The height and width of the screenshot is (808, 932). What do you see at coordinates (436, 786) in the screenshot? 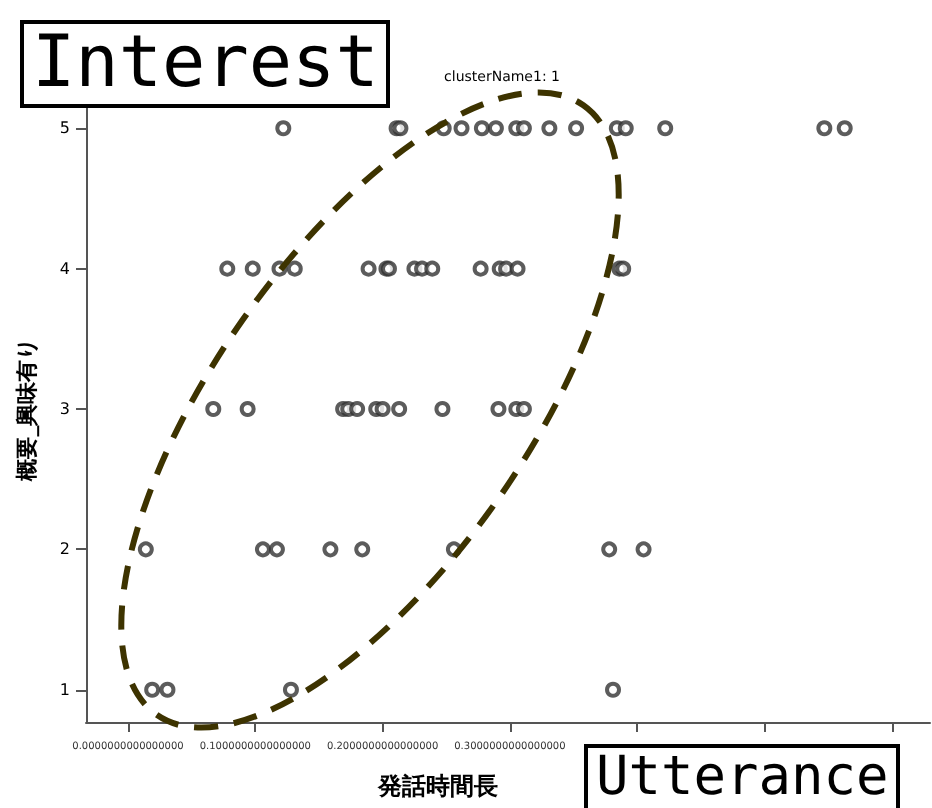
I see `x-axis-title: 発話時間長` at bounding box center [436, 786].